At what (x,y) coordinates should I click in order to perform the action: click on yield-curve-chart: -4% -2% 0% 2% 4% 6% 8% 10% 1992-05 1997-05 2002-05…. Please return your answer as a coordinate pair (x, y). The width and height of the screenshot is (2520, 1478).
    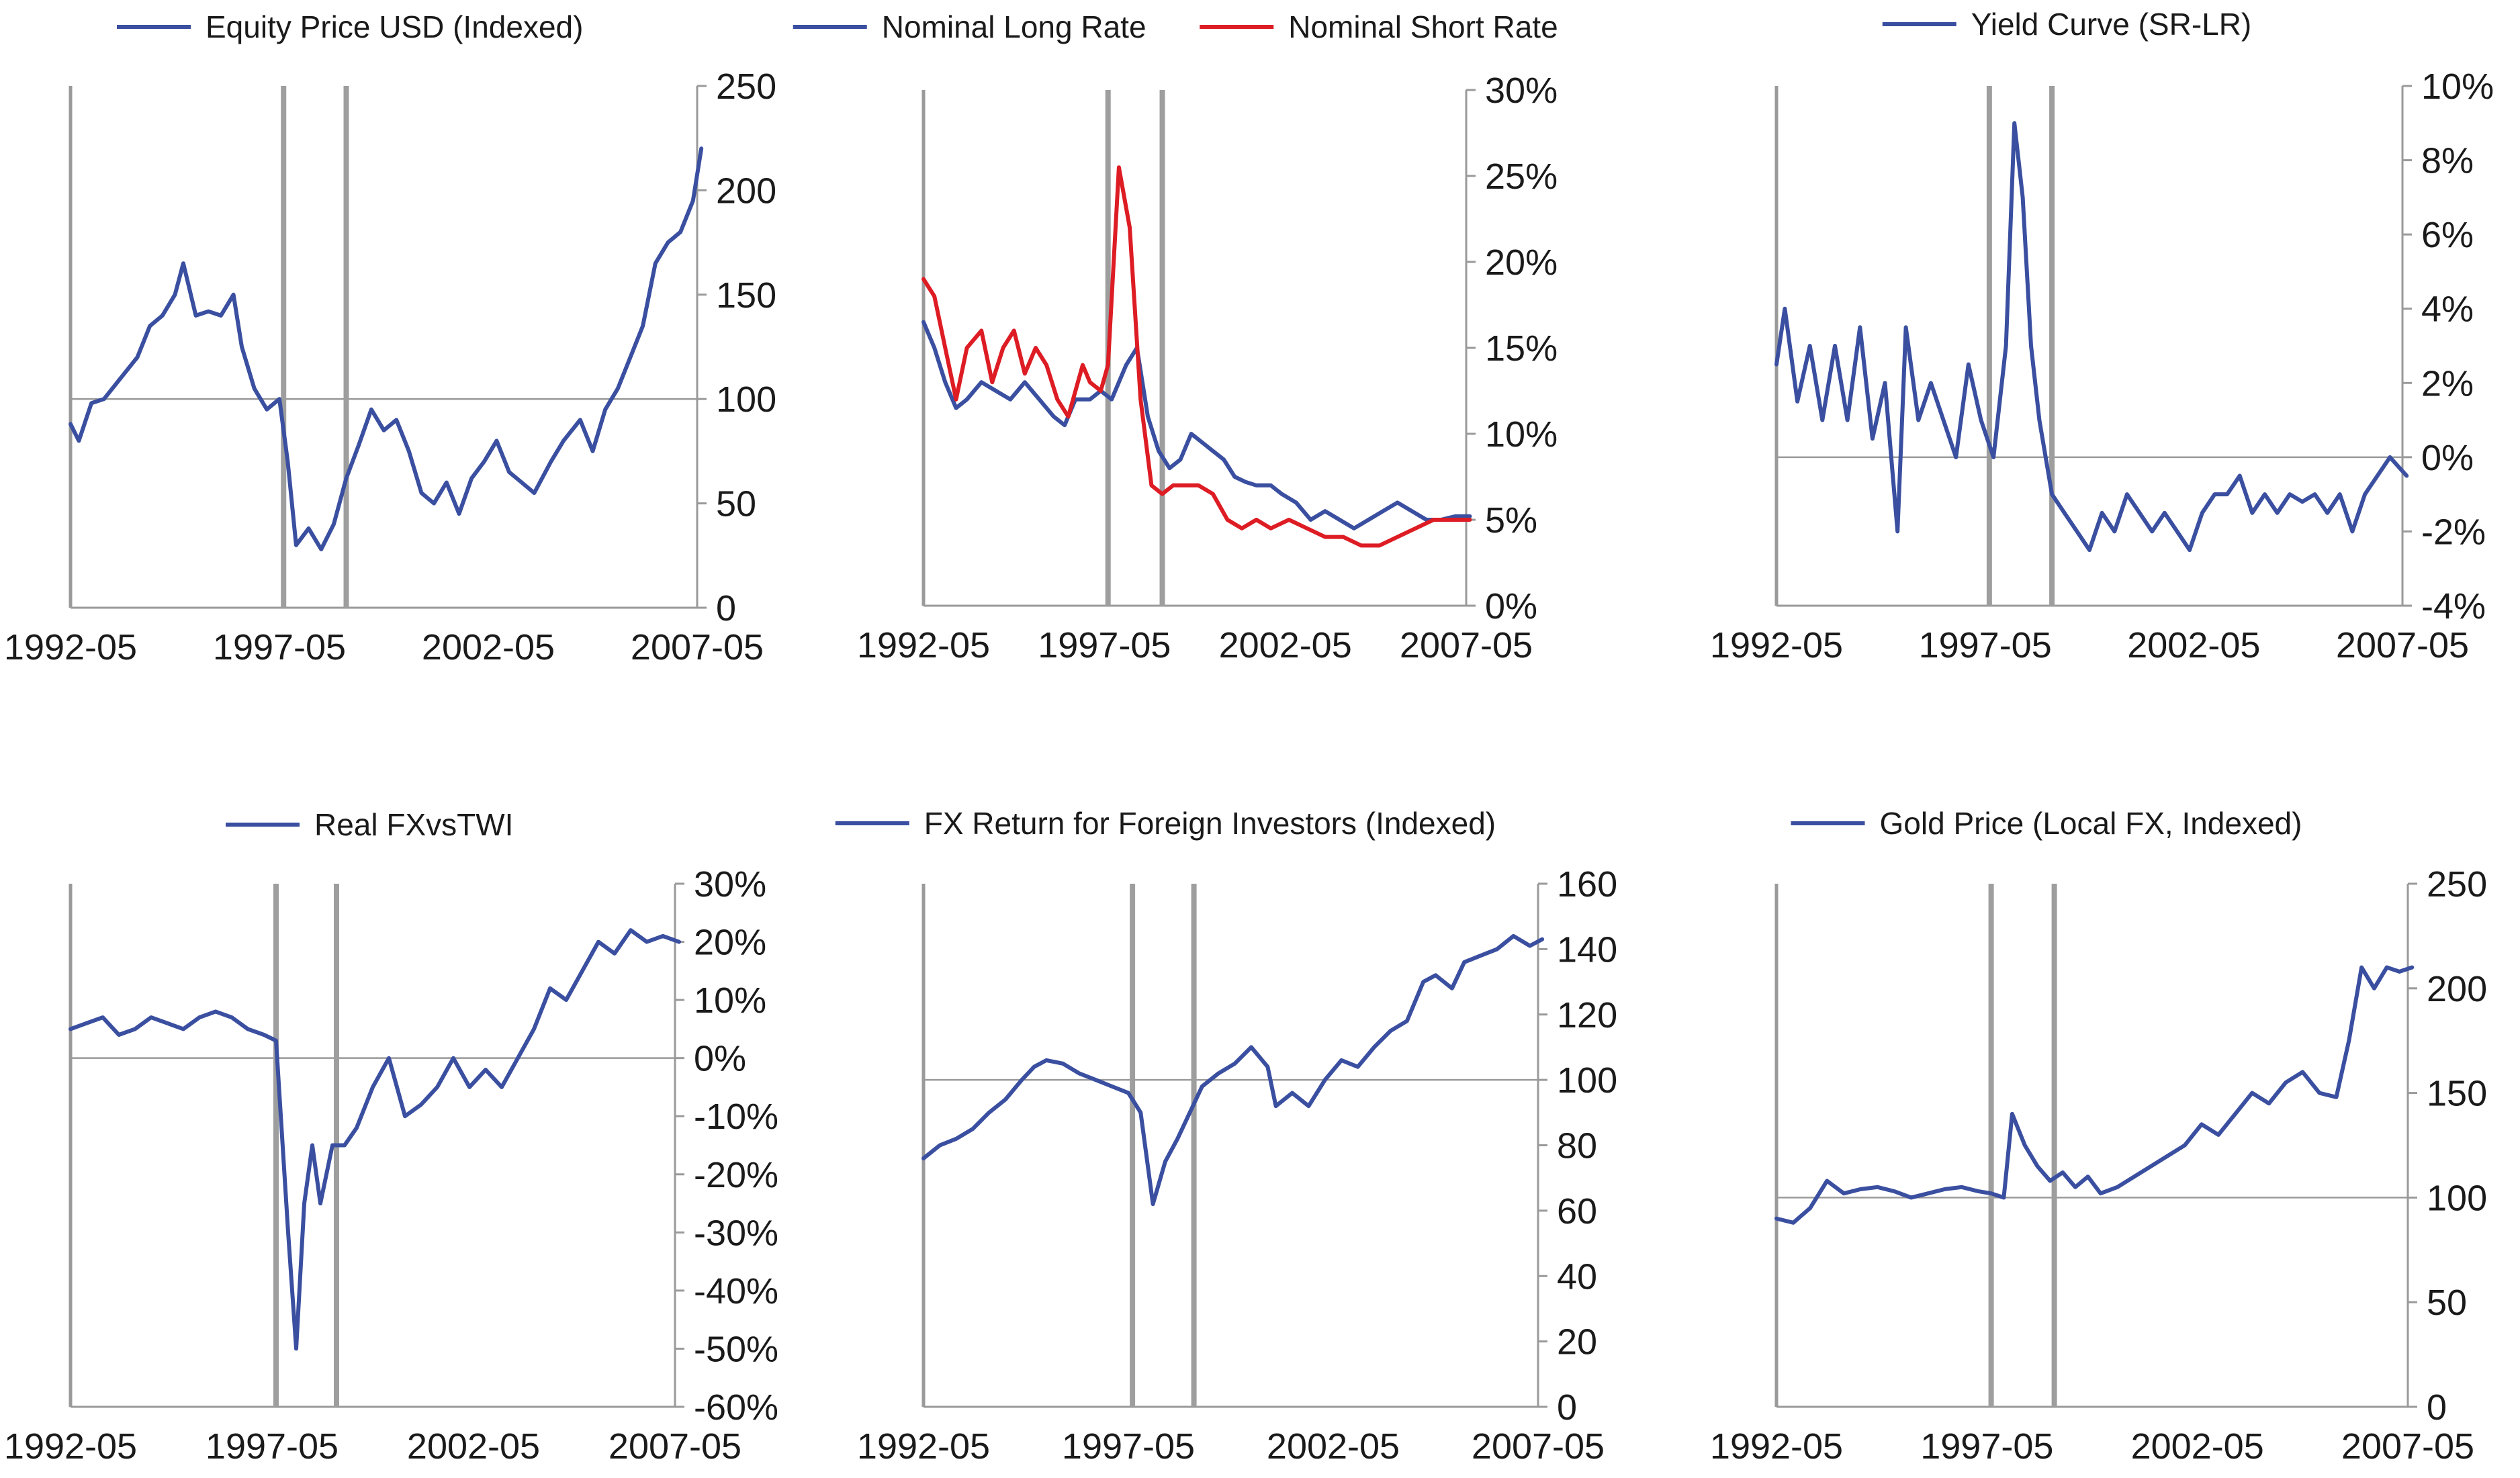
    Looking at the image, I should click on (2102, 336).